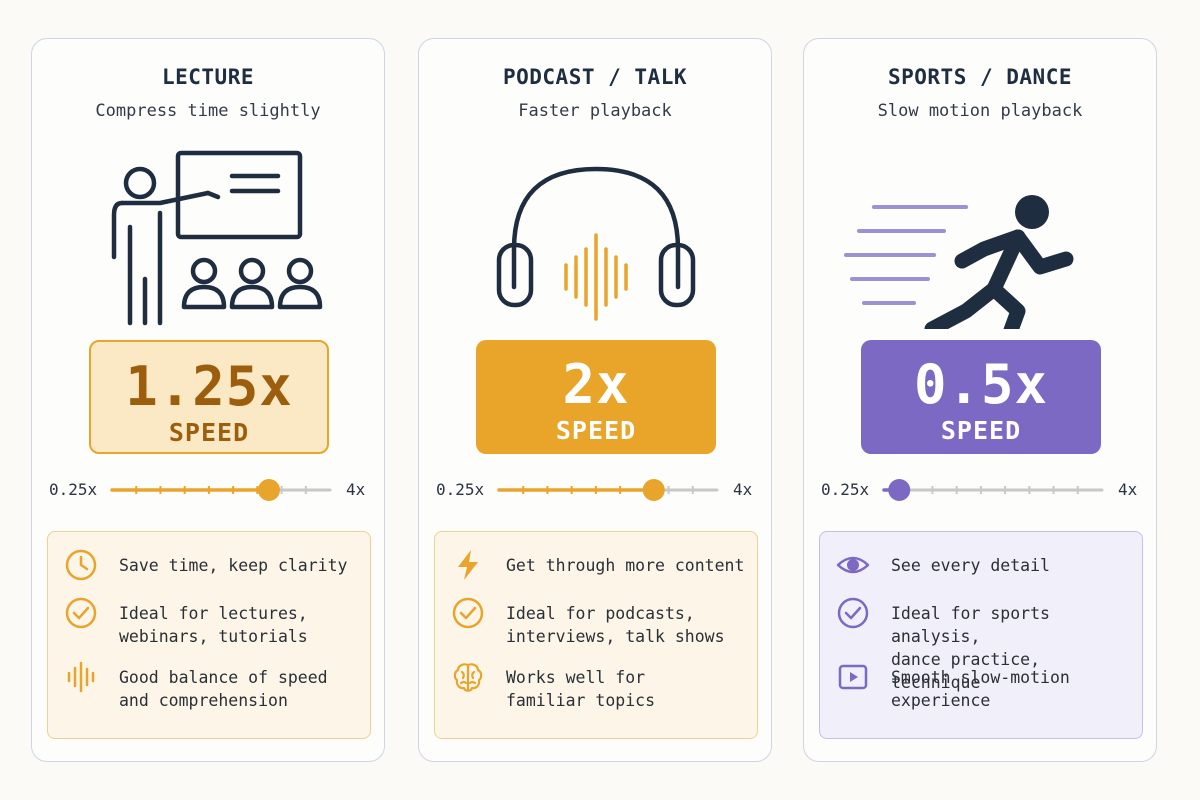 The height and width of the screenshot is (800, 1200). Describe the element at coordinates (81, 565) in the screenshot. I see `clock-icon` at that location.